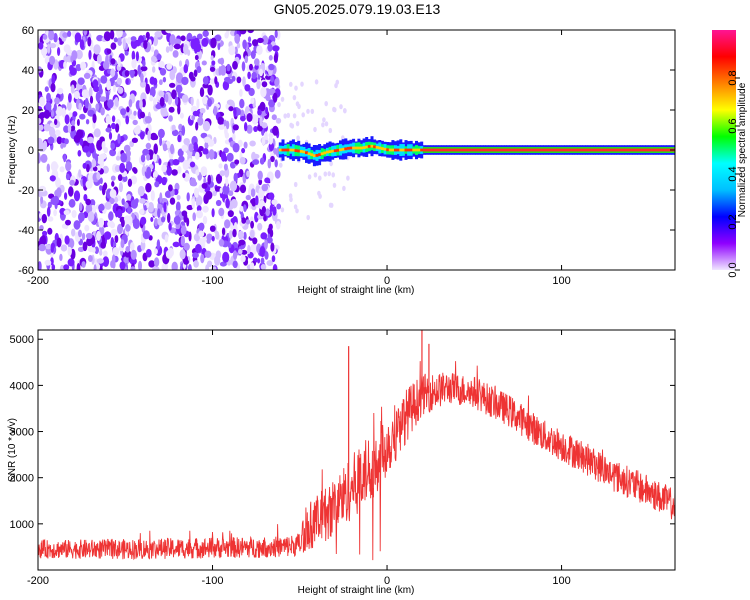  I want to click on colorbar-tick-label: 0.8, so click(733, 77).